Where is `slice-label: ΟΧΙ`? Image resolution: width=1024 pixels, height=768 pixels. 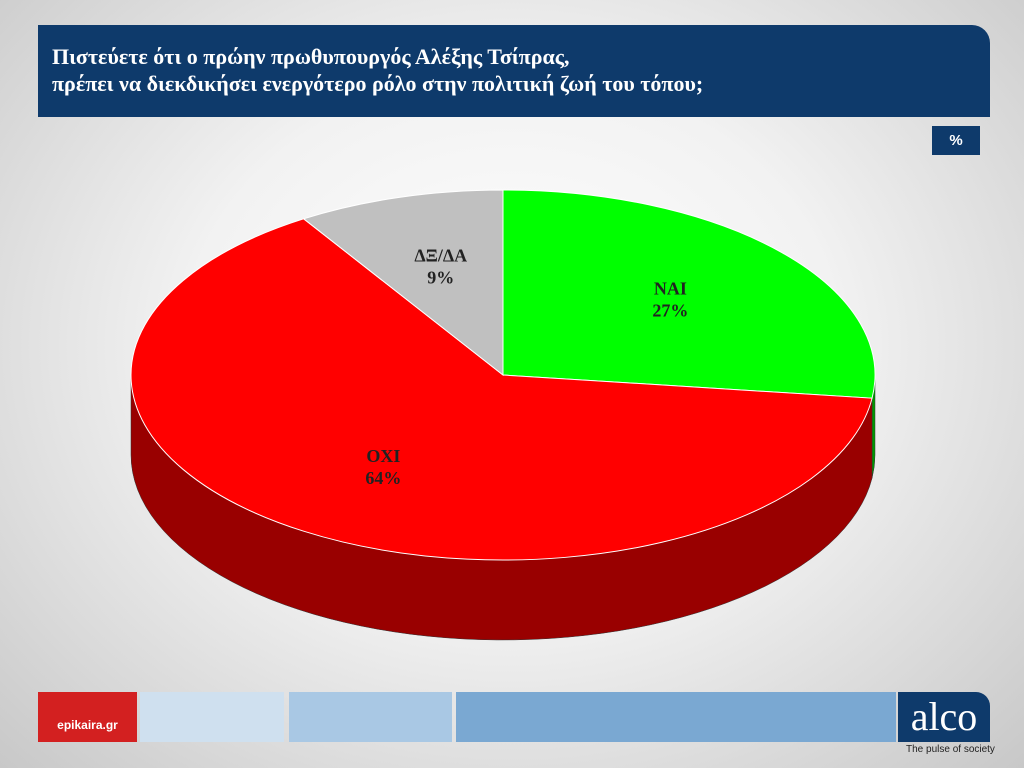 slice-label: ΟΧΙ is located at coordinates (383, 456).